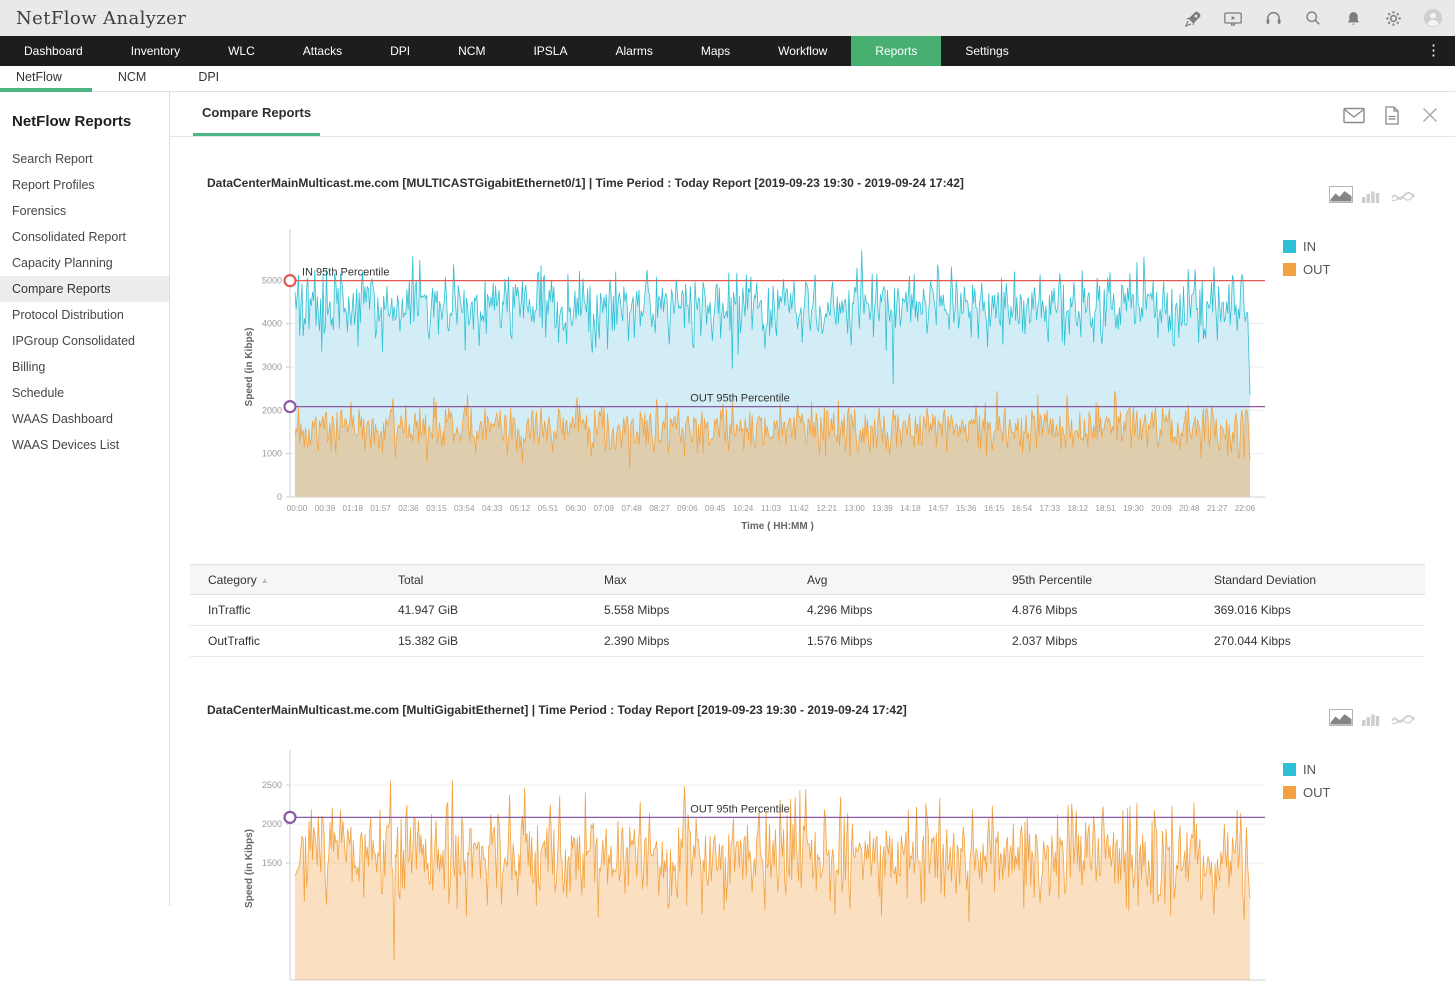 The image size is (1455, 985). What do you see at coordinates (272, 410) in the screenshot?
I see `svg-text: 2000` at bounding box center [272, 410].